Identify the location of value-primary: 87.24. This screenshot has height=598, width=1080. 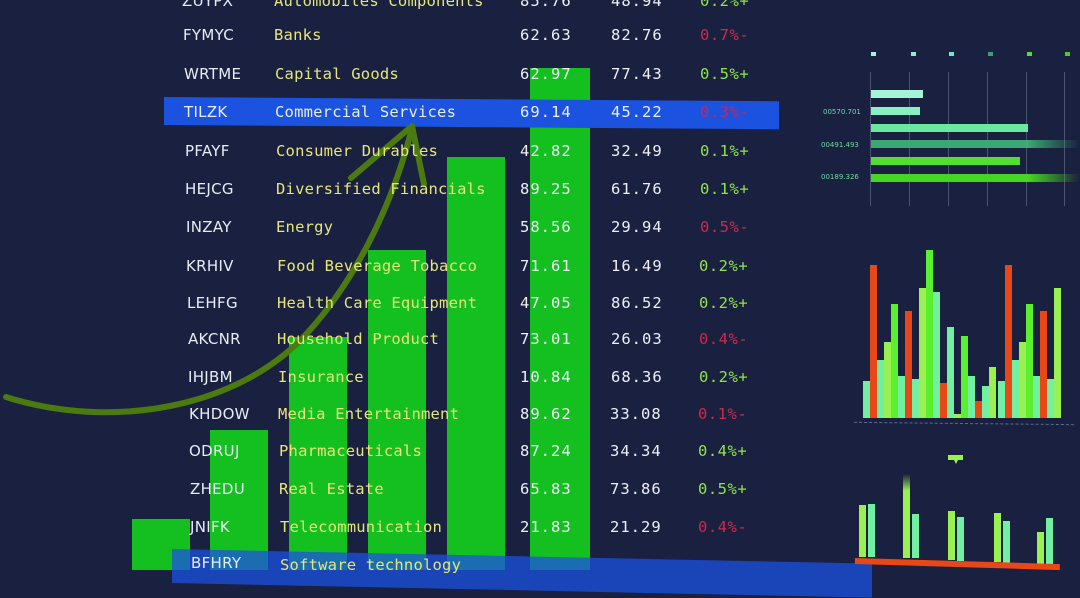
(546, 451).